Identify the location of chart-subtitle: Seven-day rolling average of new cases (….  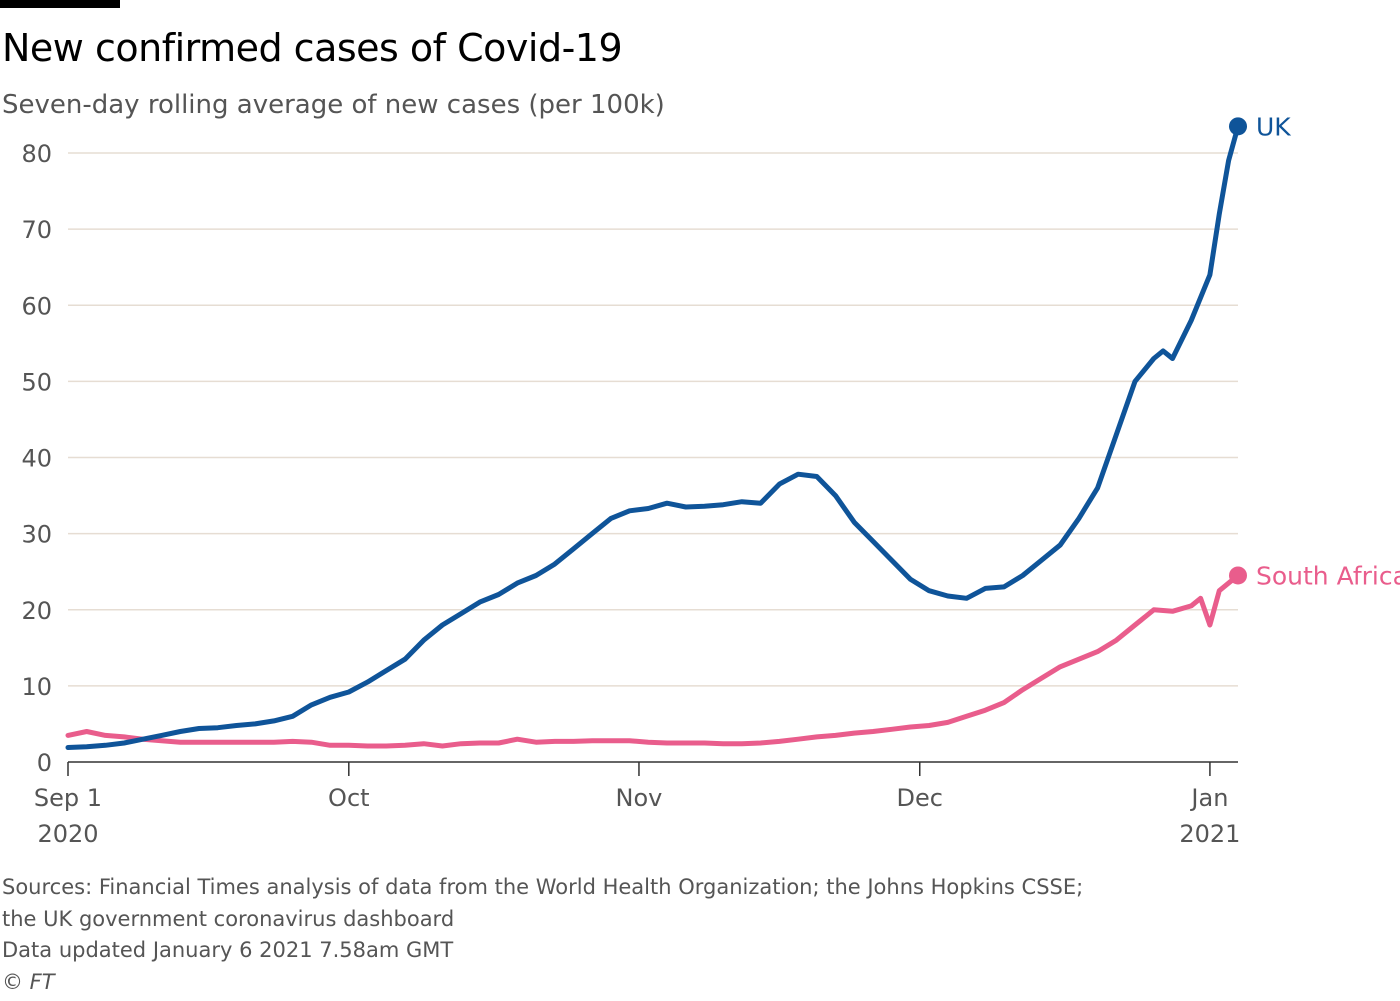
(333, 105).